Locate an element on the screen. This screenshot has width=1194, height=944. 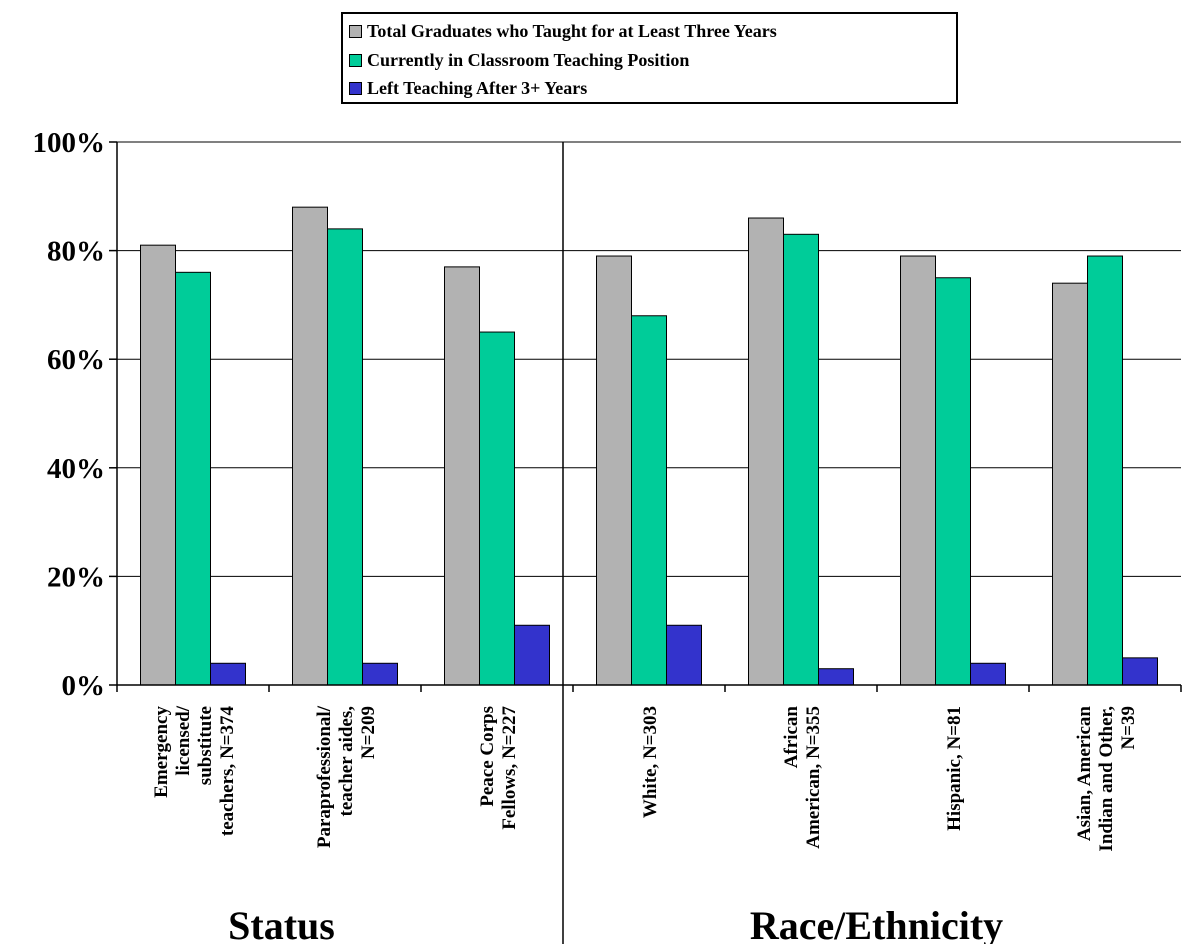
legend-label: Left Teaching After 3+ Years is located at coordinates (477, 87).